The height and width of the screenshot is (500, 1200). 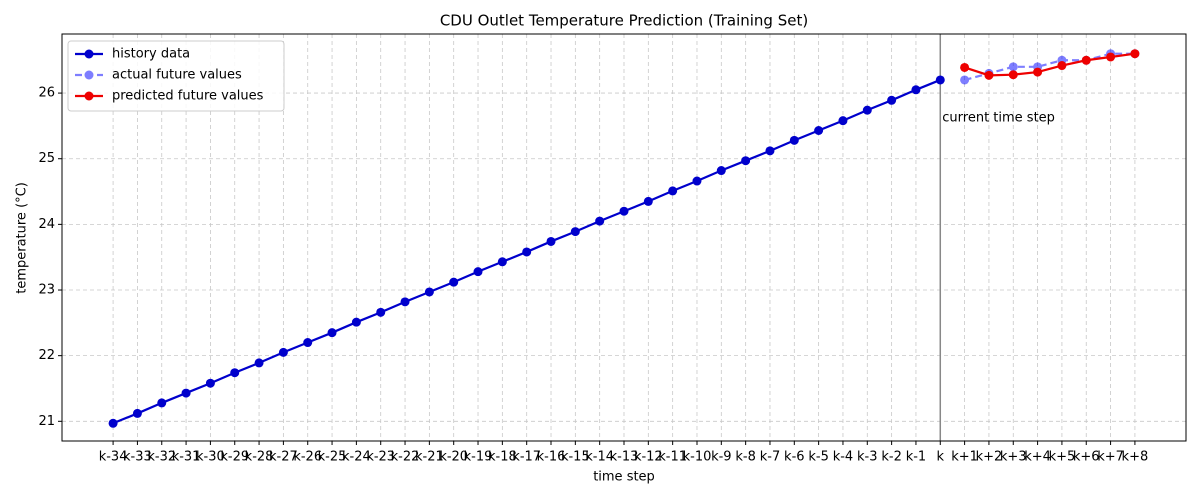 What do you see at coordinates (46, 290) in the screenshot?
I see `y-tick-label: 23` at bounding box center [46, 290].